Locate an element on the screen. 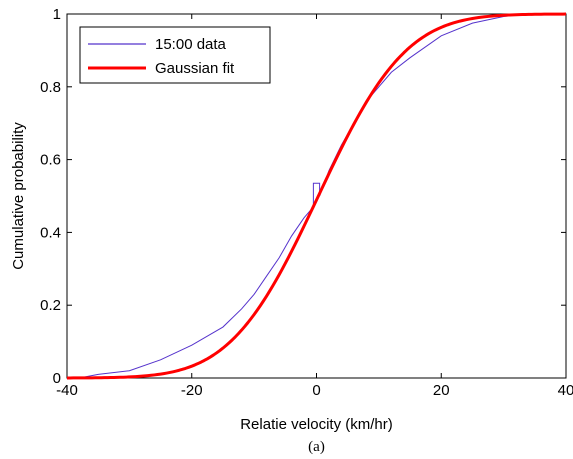 This screenshot has height=459, width=573. x-tick-label: 0 is located at coordinates (316, 390).